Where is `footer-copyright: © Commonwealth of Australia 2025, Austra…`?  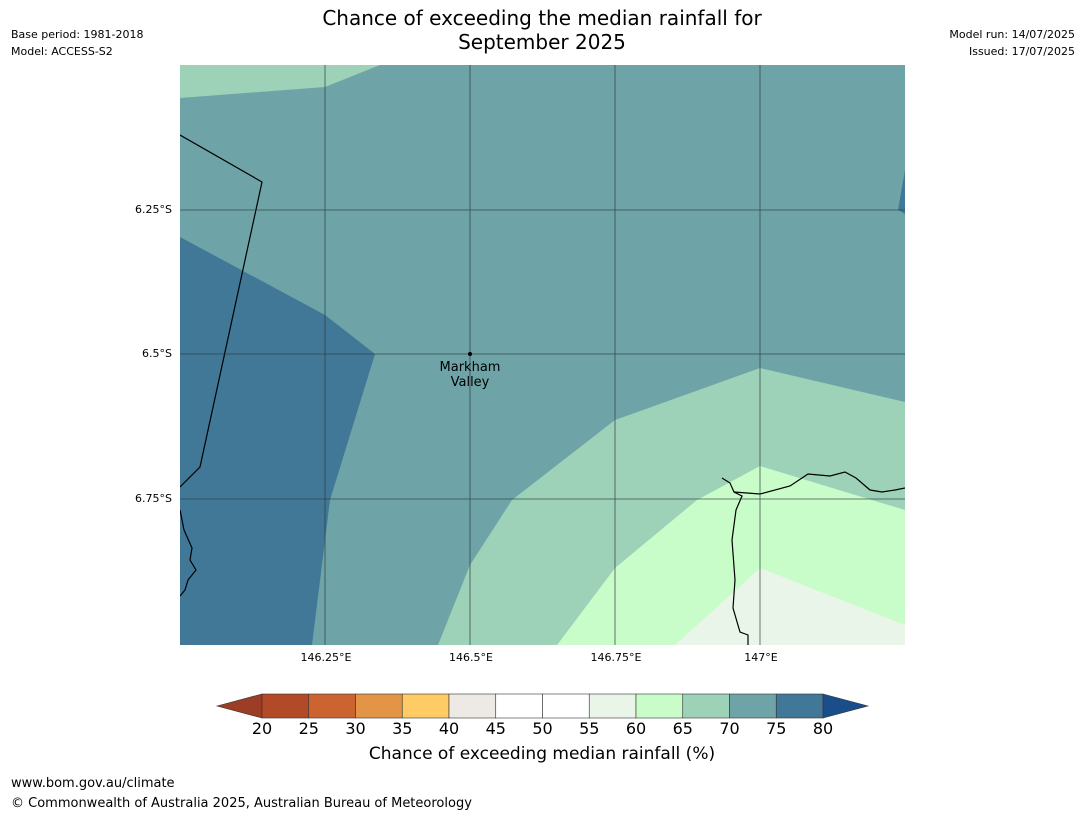 footer-copyright: © Commonwealth of Australia 2025, Austra… is located at coordinates (241, 803).